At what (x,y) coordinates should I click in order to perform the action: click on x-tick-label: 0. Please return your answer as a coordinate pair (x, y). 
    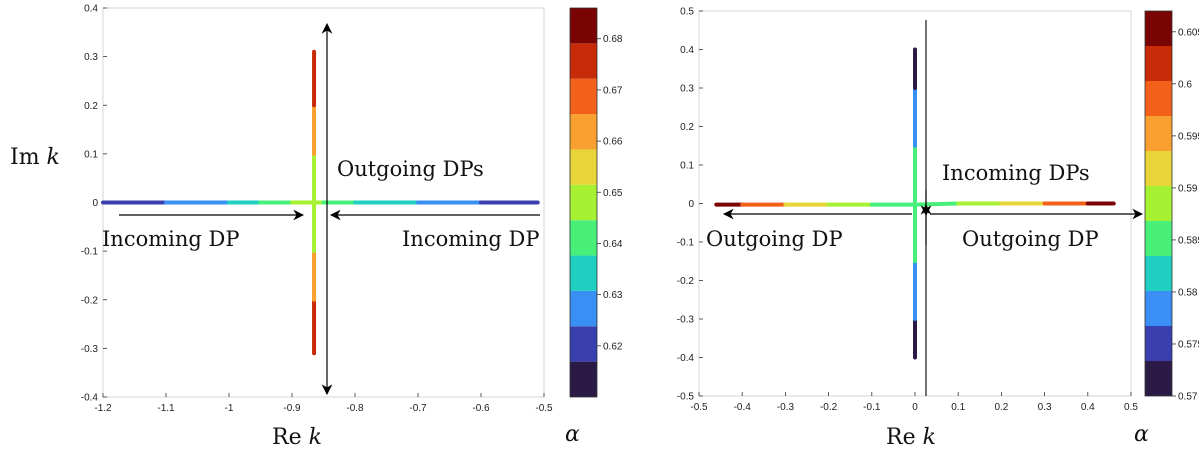
    Looking at the image, I should click on (915, 407).